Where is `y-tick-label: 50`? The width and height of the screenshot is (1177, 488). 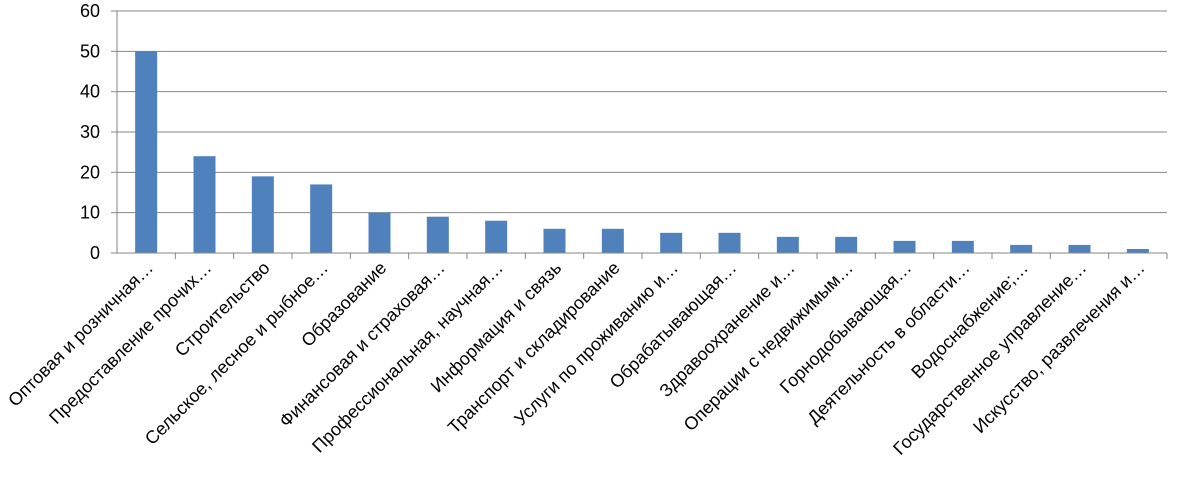 y-tick-label: 50 is located at coordinates (90, 51).